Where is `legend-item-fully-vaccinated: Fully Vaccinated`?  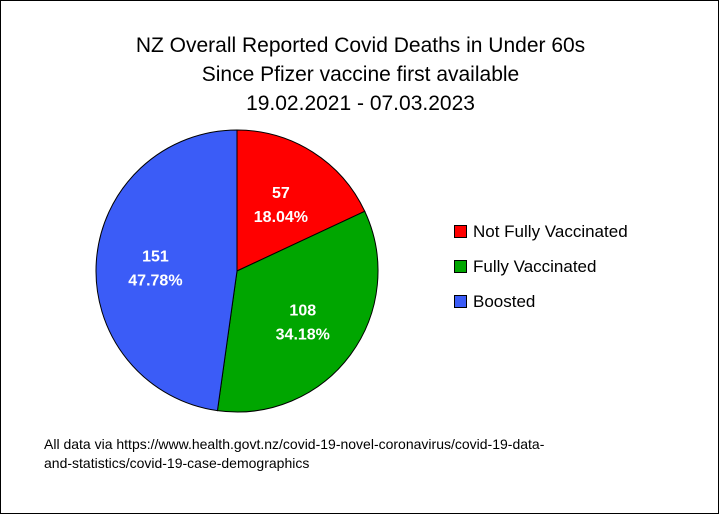 legend-item-fully-vaccinated: Fully Vaccinated is located at coordinates (541, 266).